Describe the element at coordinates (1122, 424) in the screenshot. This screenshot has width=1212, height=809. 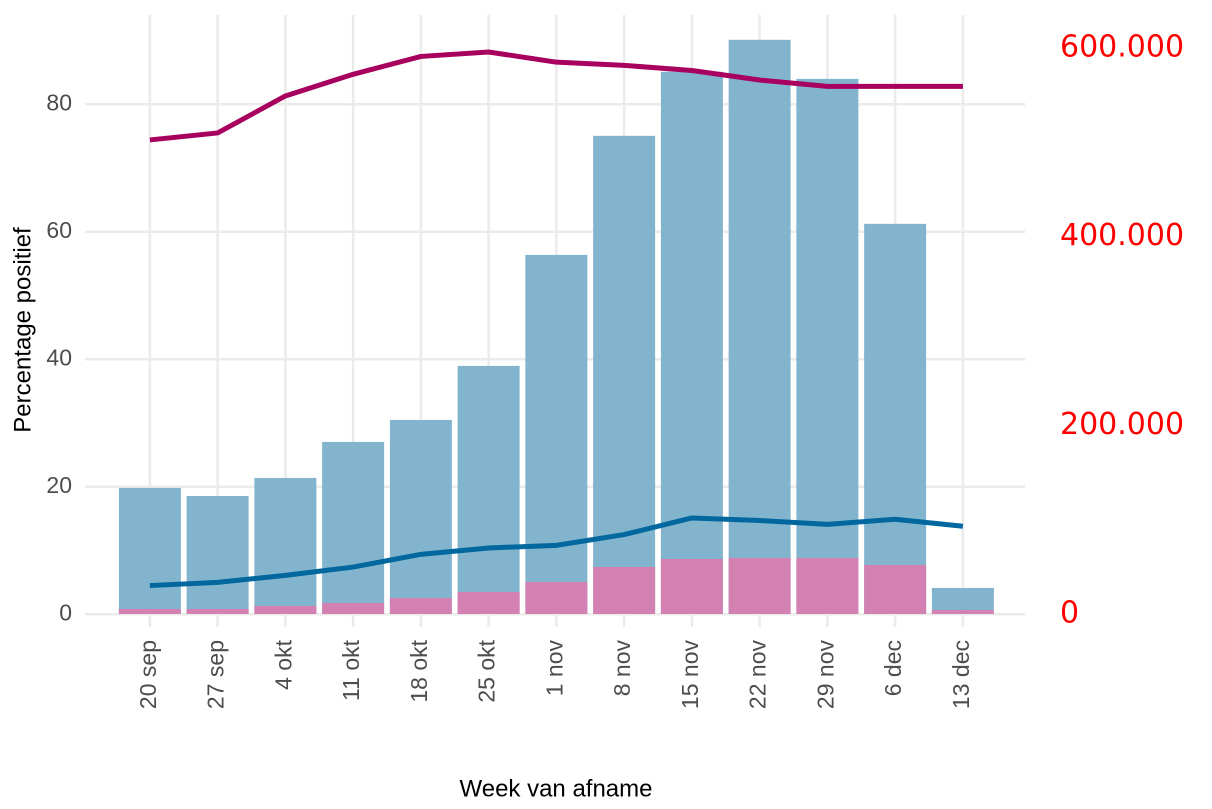
I see `y2-tick-label: 200.000` at that location.